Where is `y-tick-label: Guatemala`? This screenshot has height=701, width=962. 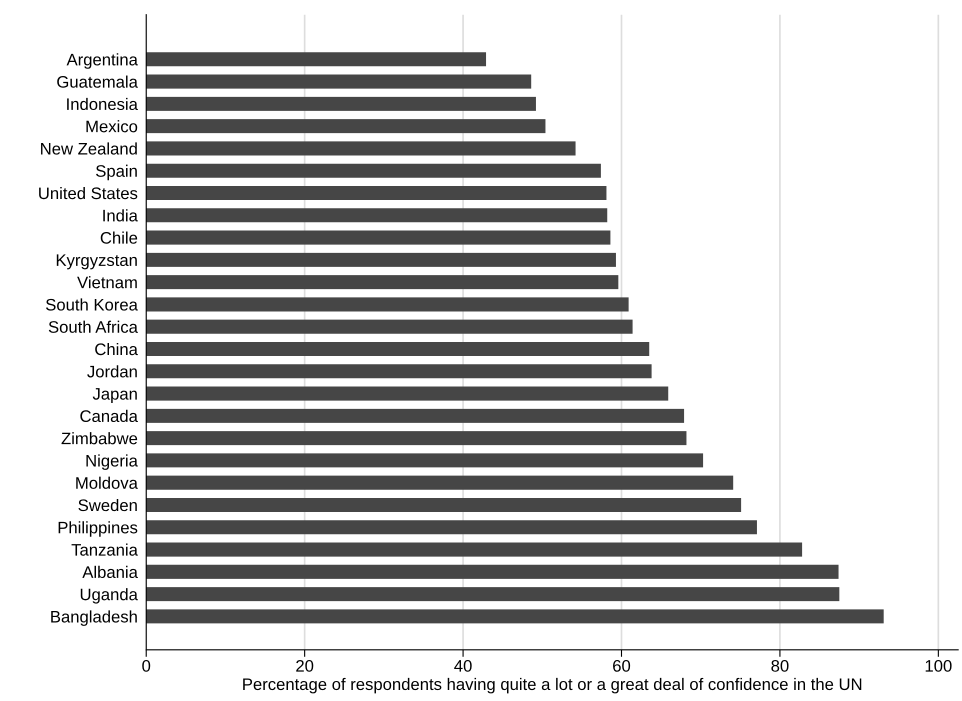 y-tick-label: Guatemala is located at coordinates (97, 82).